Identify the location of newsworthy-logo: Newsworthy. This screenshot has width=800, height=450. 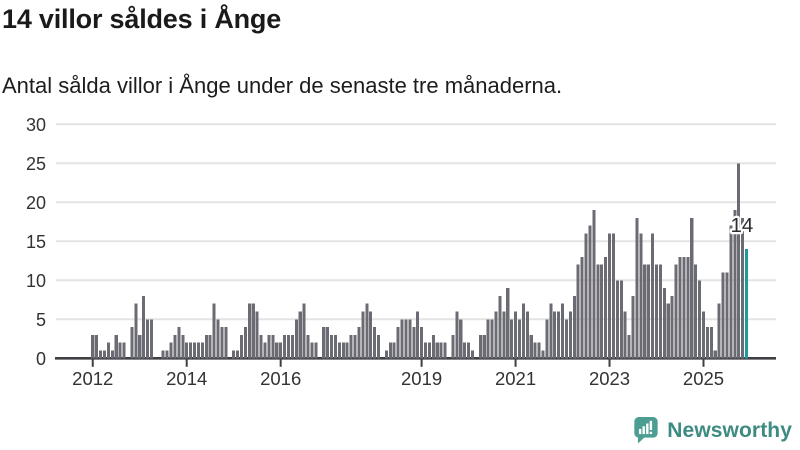
(712, 430).